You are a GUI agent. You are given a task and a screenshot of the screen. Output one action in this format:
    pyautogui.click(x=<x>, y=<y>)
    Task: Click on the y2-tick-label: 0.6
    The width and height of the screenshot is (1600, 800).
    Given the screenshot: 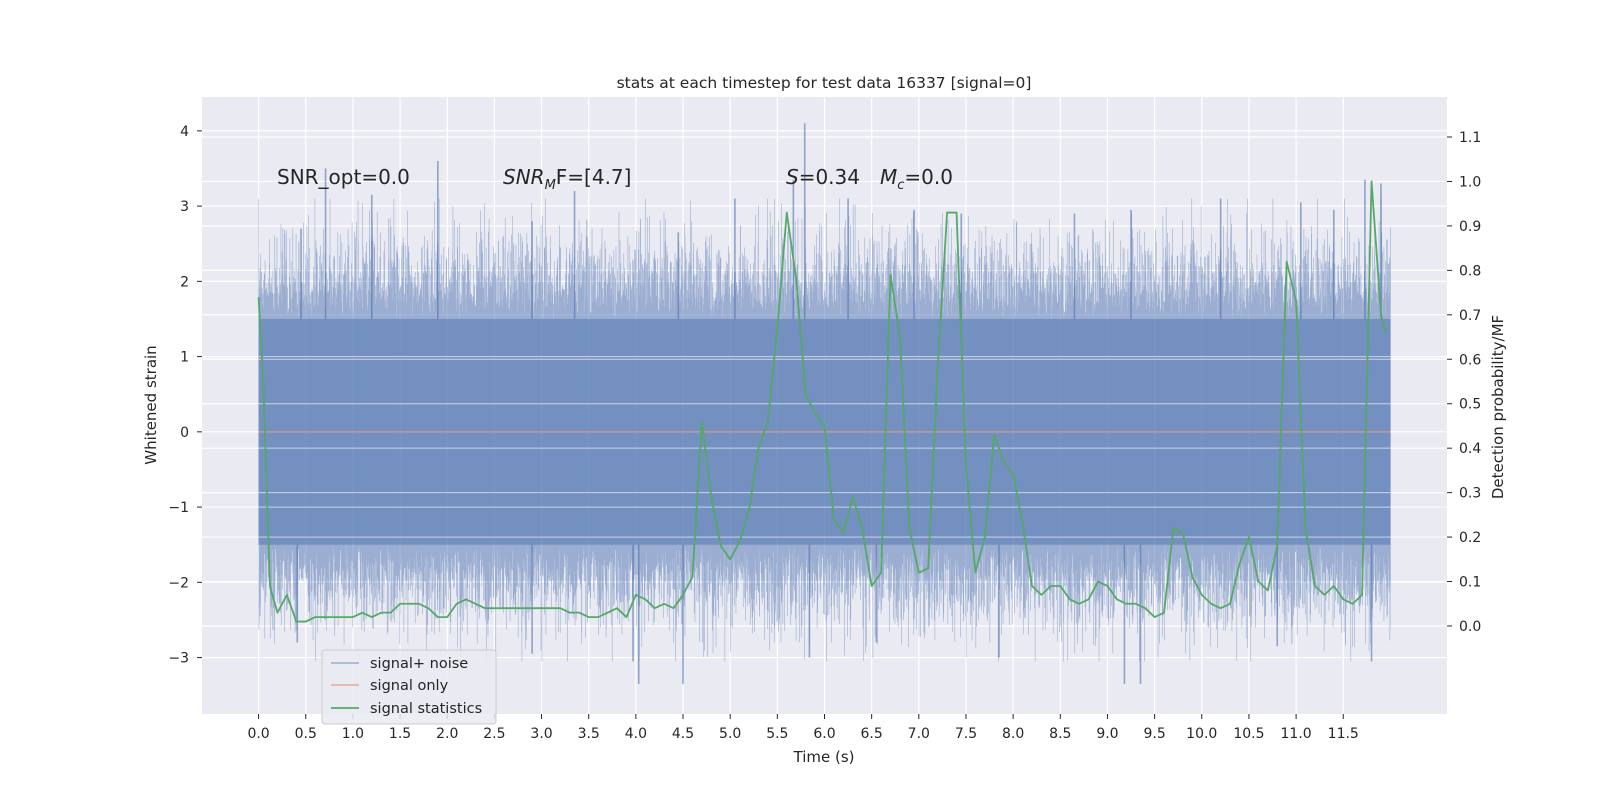 What is the action you would take?
    pyautogui.click(x=1470, y=360)
    